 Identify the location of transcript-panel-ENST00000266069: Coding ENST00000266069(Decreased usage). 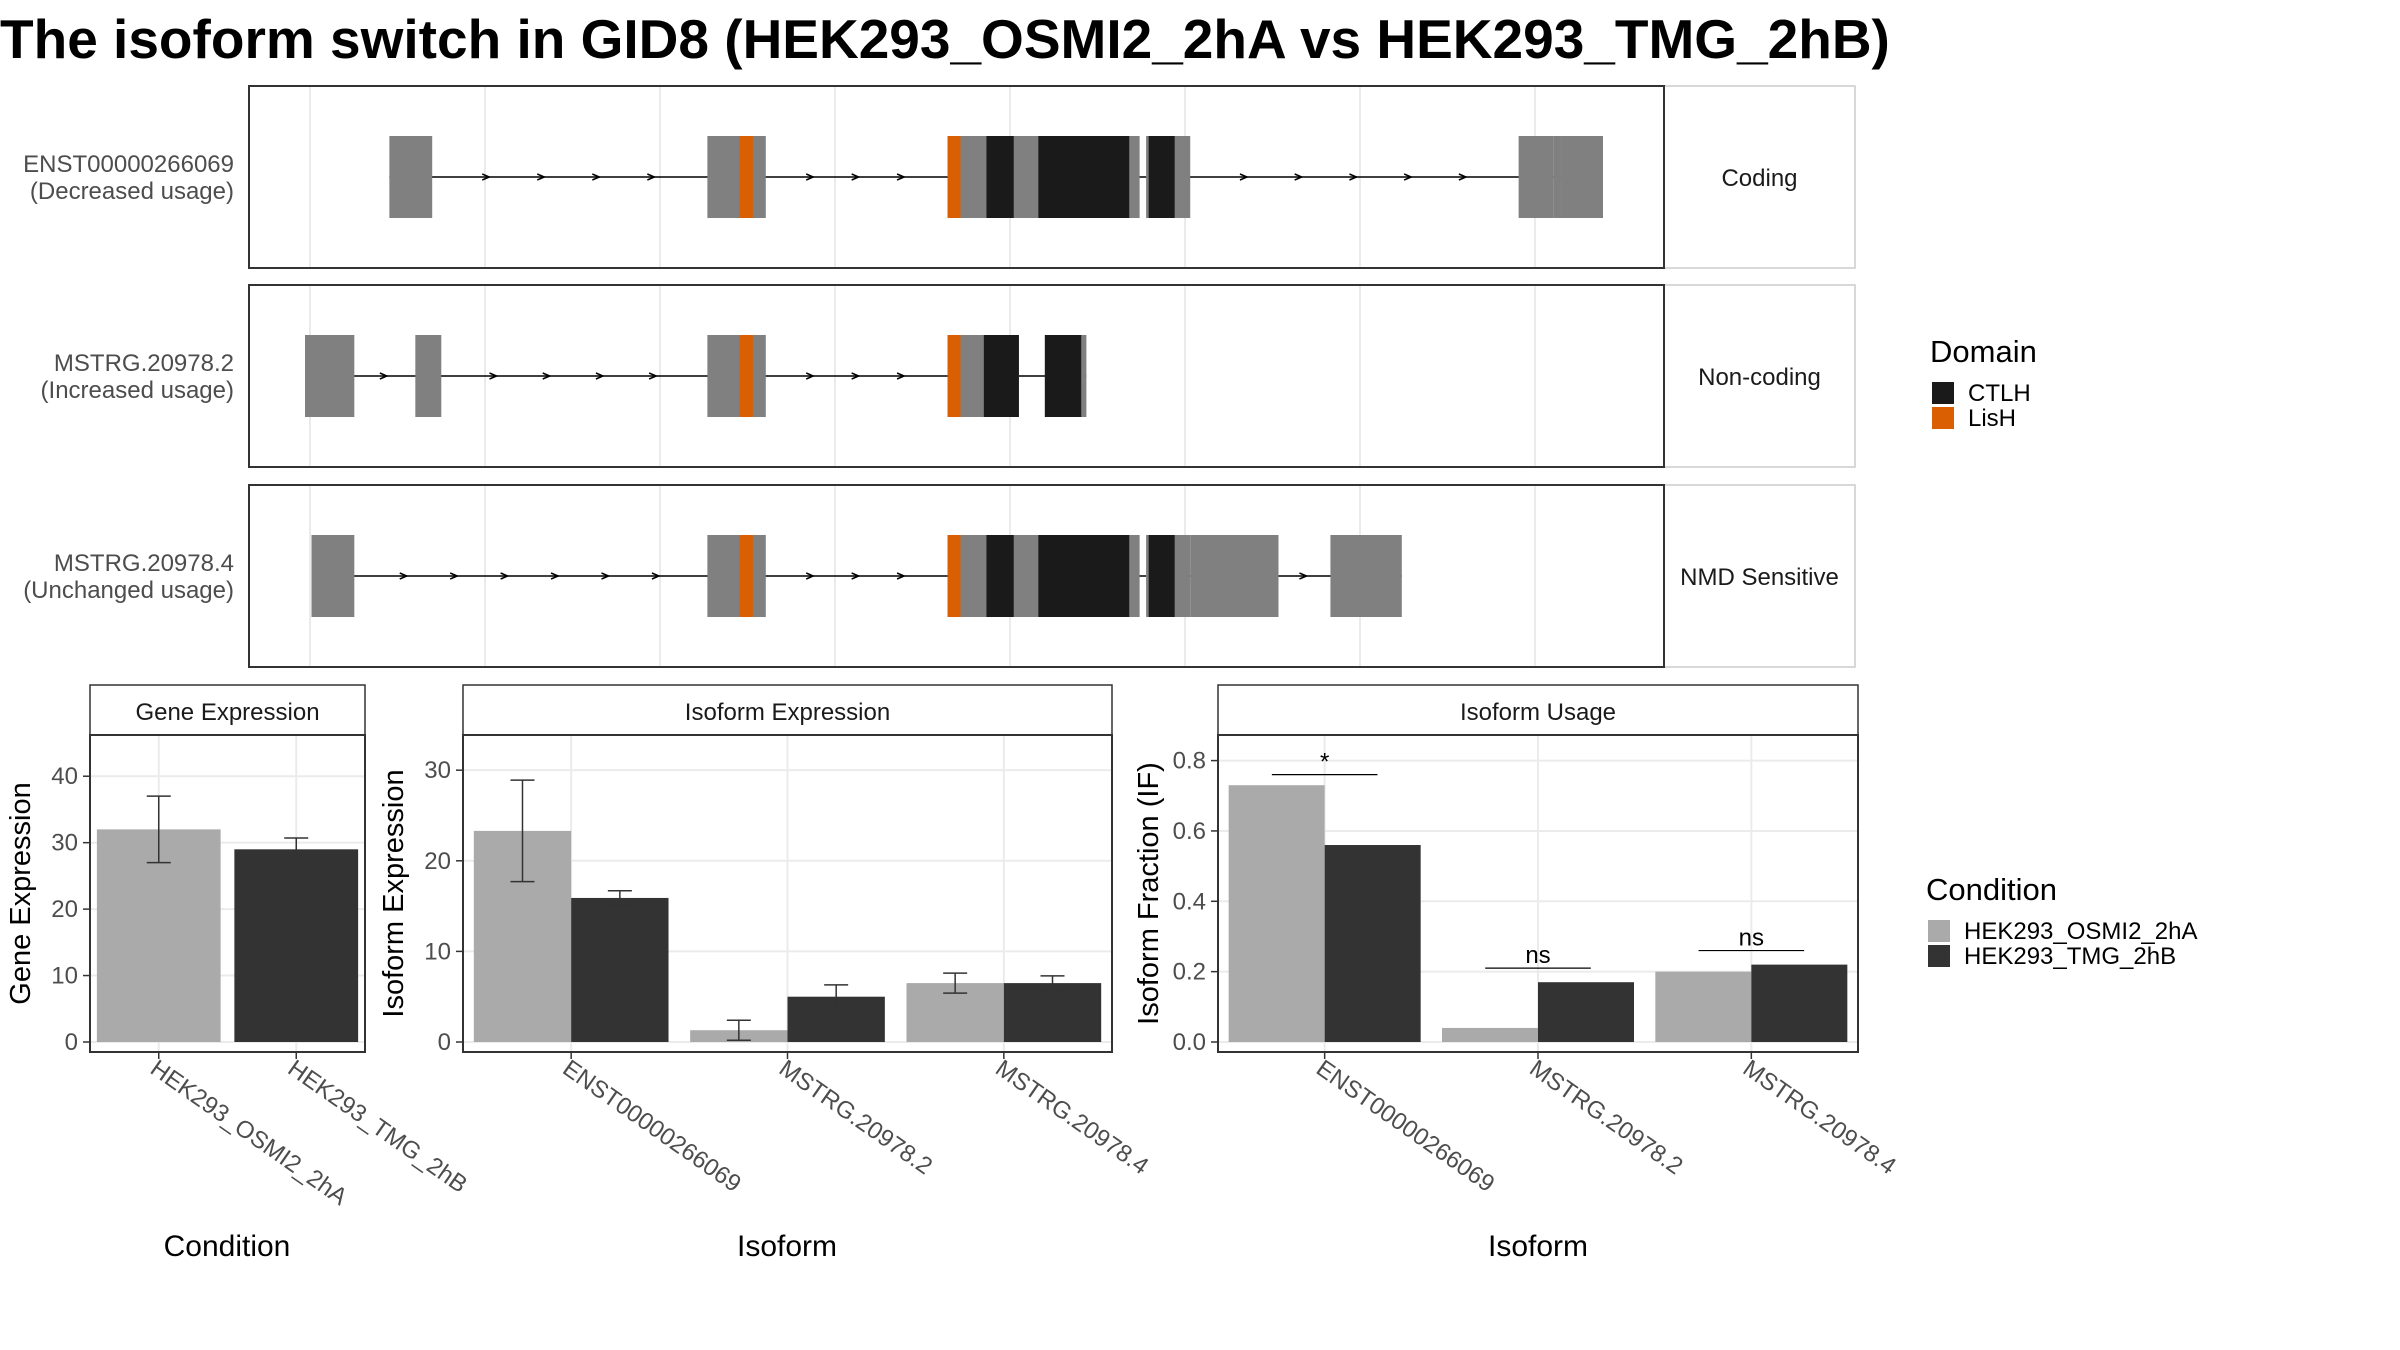
(939, 177).